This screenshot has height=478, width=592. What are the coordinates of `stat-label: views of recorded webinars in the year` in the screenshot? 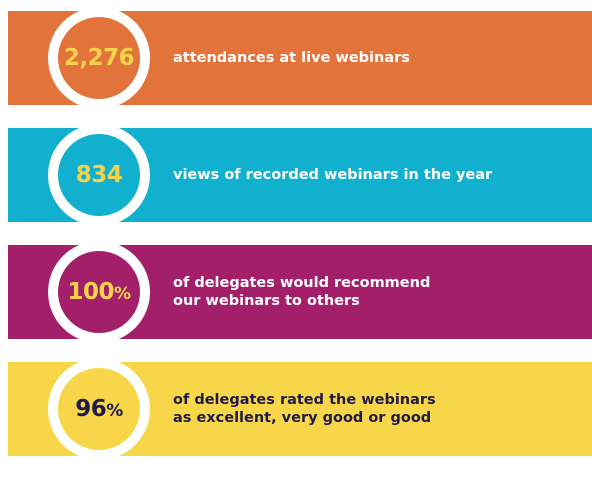 It's located at (372, 175).